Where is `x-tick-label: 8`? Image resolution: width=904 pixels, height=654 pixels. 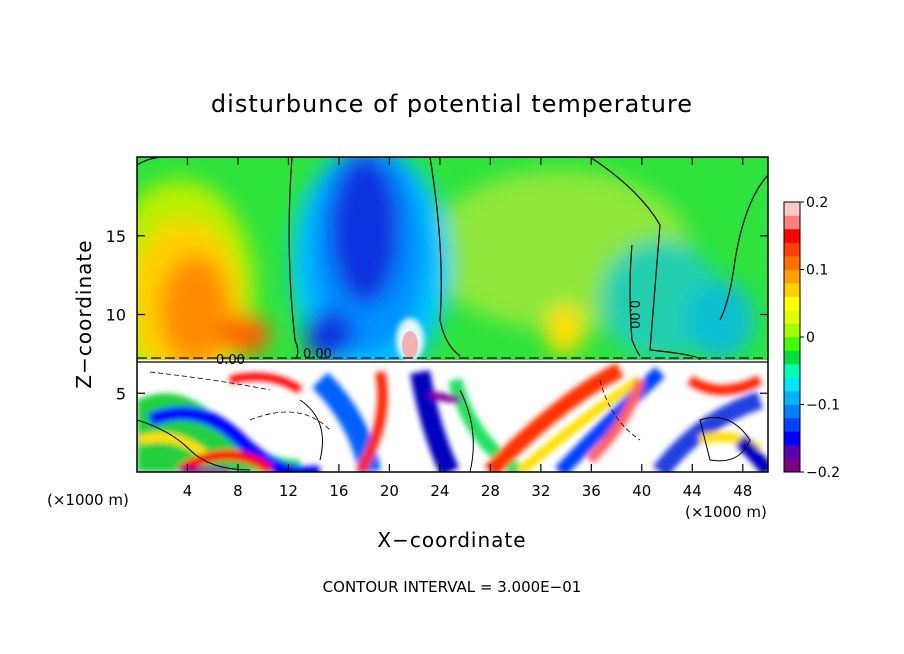 x-tick-label: 8 is located at coordinates (238, 491).